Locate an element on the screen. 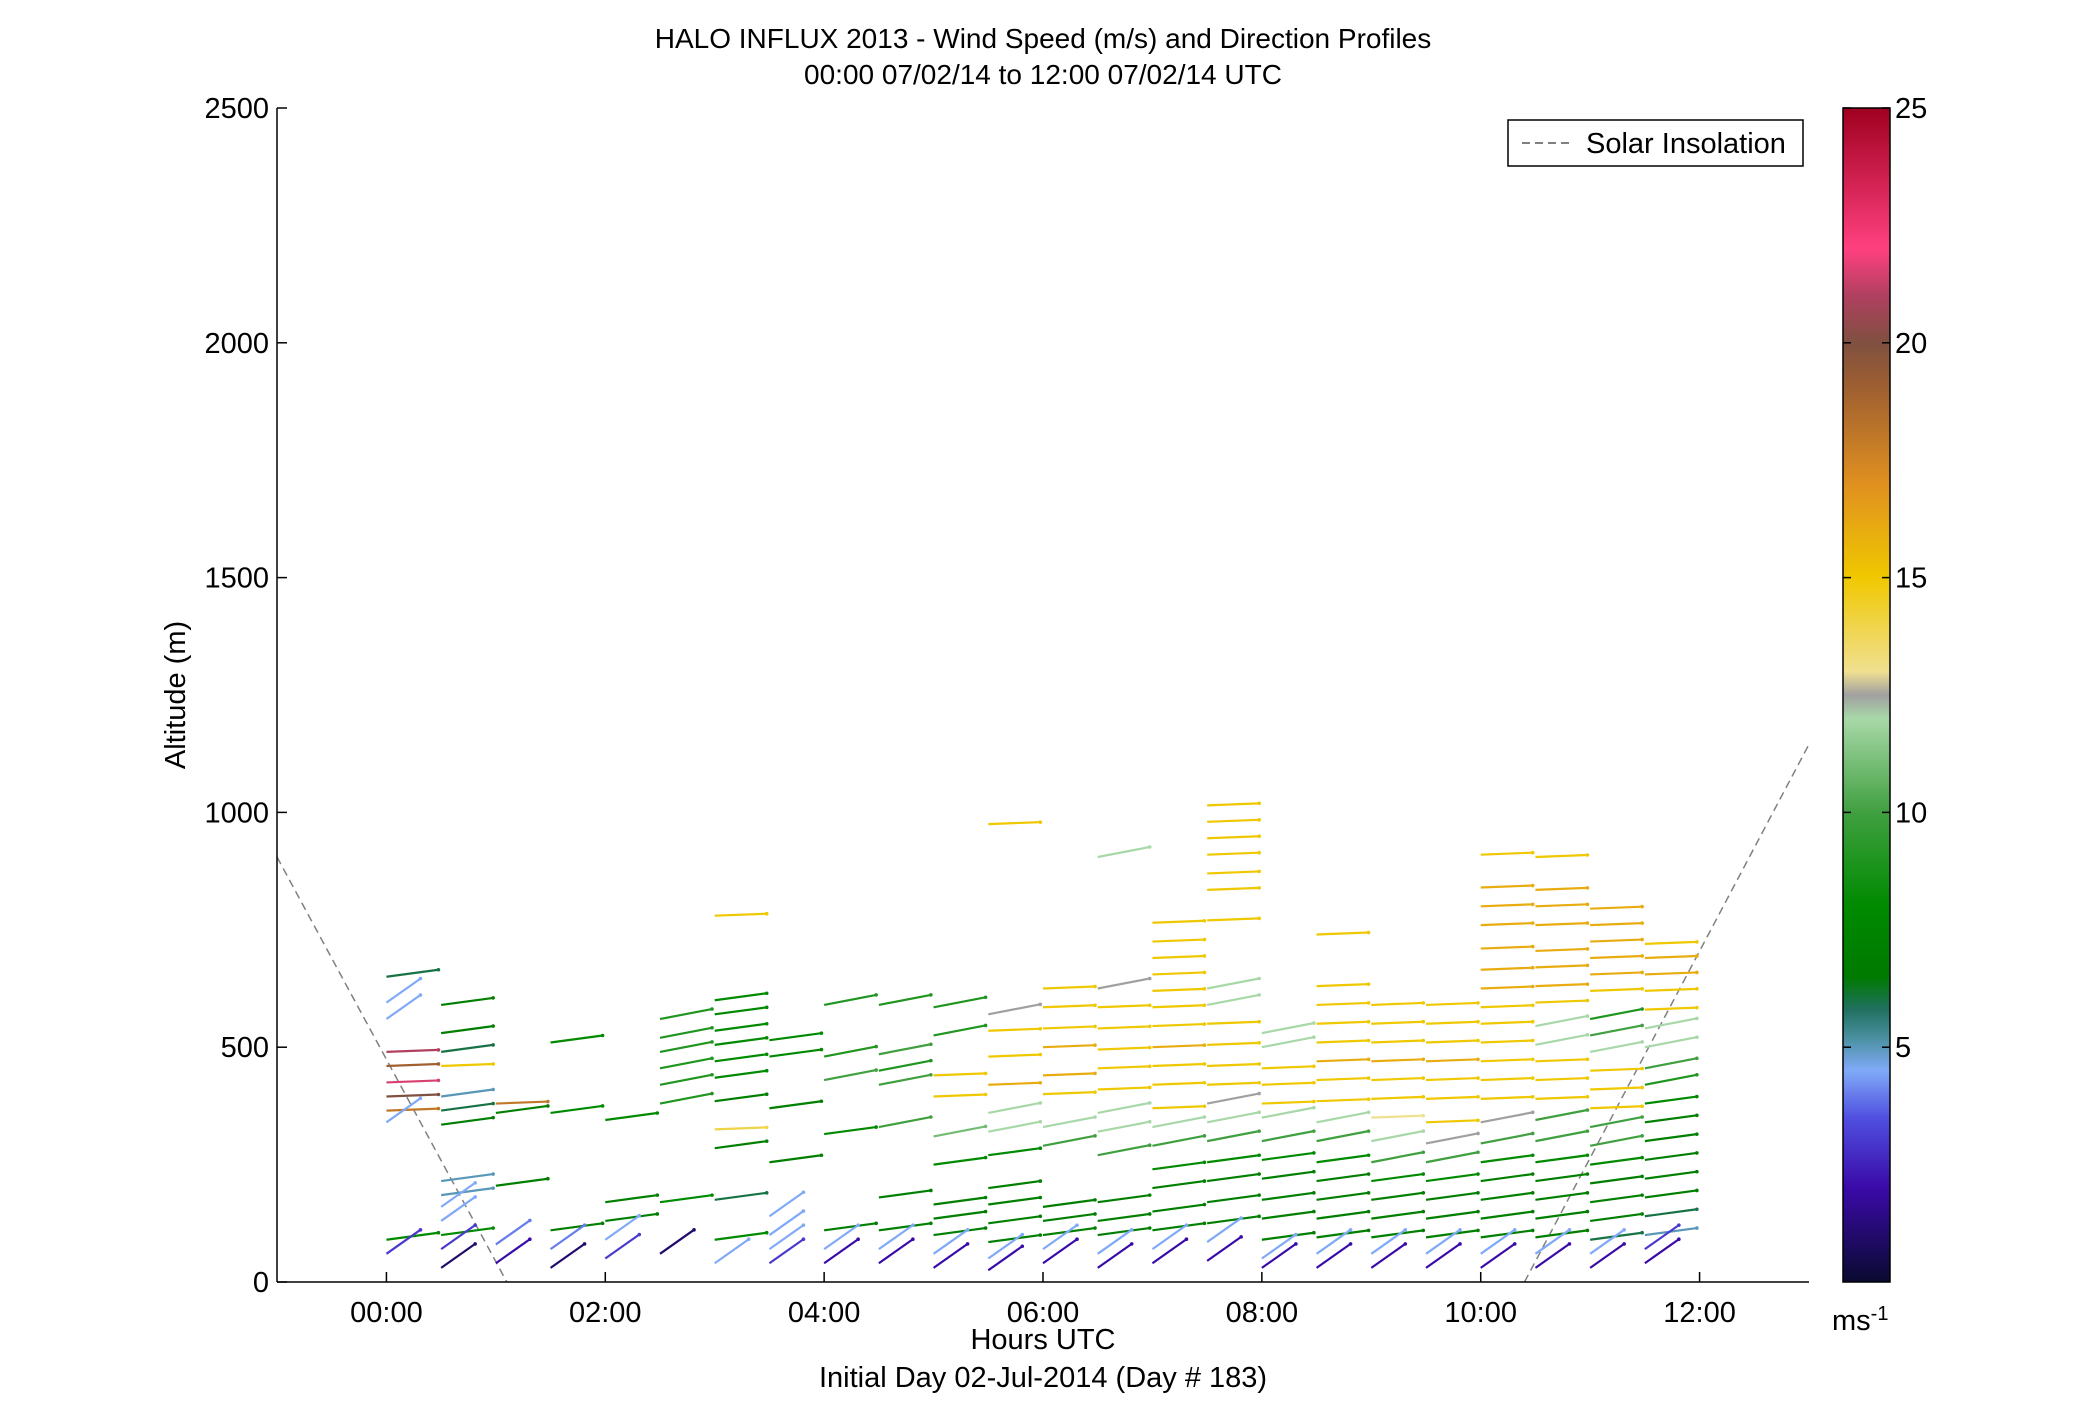  y-tick-label: 500 is located at coordinates (245, 1048).